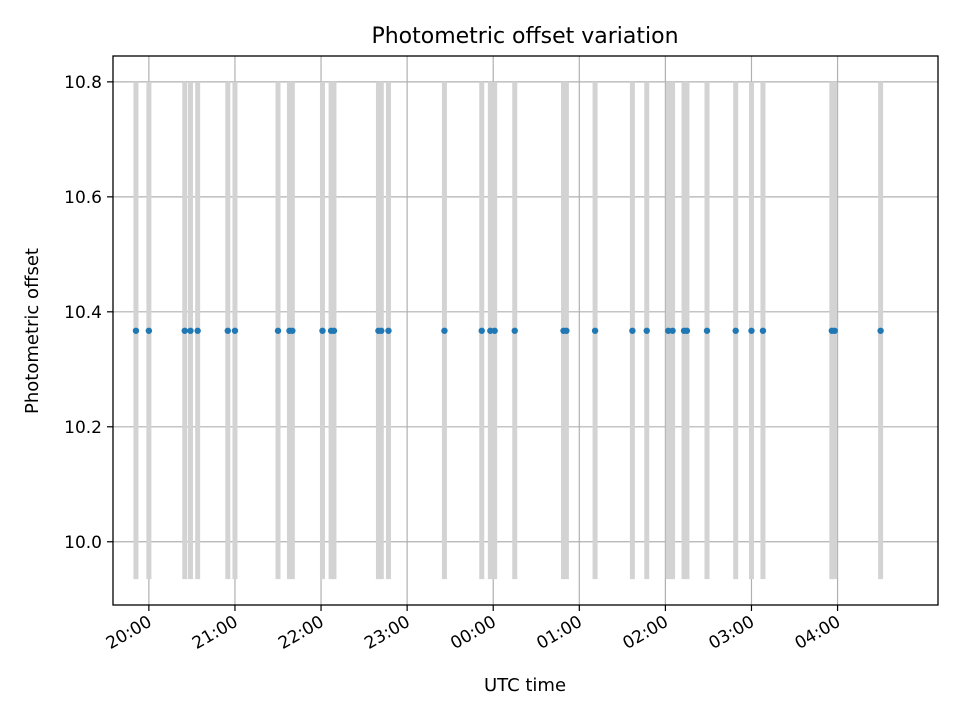  What do you see at coordinates (387, 633) in the screenshot?
I see `x-tick-label: 23:00` at bounding box center [387, 633].